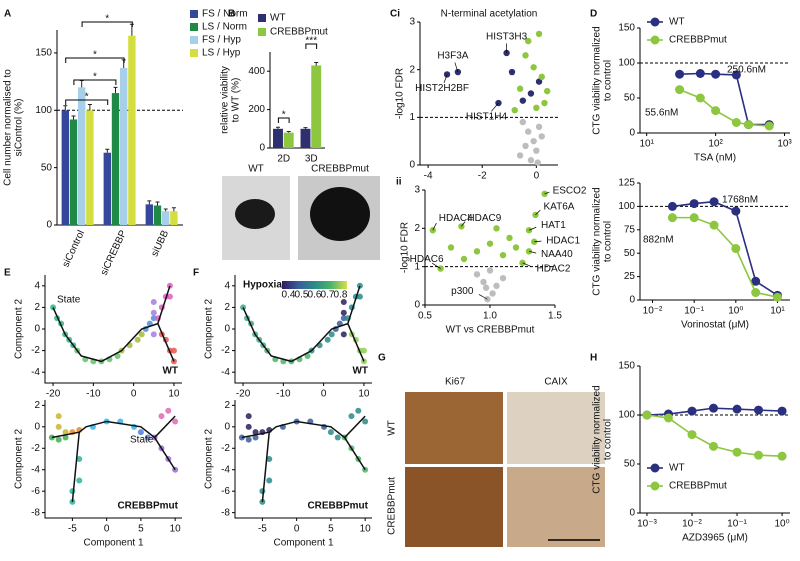 This screenshot has width=800, height=561. Describe the element at coordinates (593, 14) in the screenshot. I see `panel-letter: D` at that location.